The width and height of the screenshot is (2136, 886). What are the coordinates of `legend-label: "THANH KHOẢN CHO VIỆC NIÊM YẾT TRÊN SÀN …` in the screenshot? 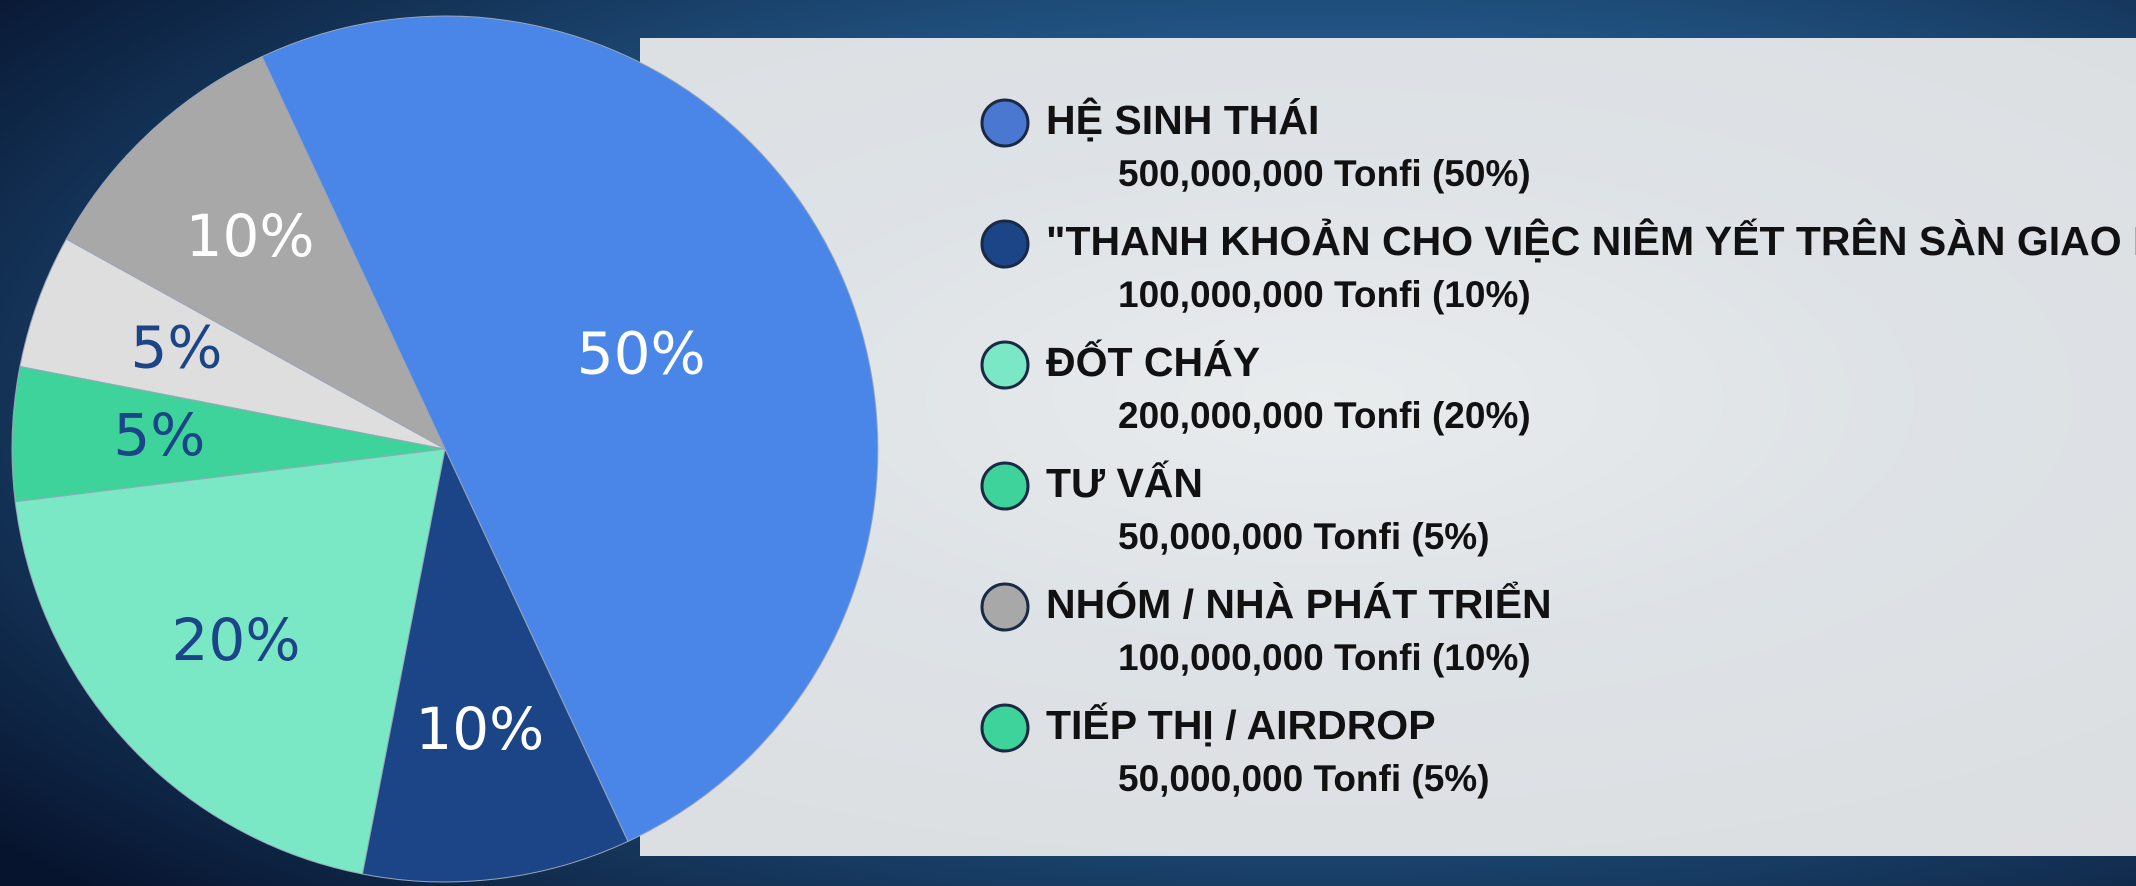 It's located at (1591, 241).